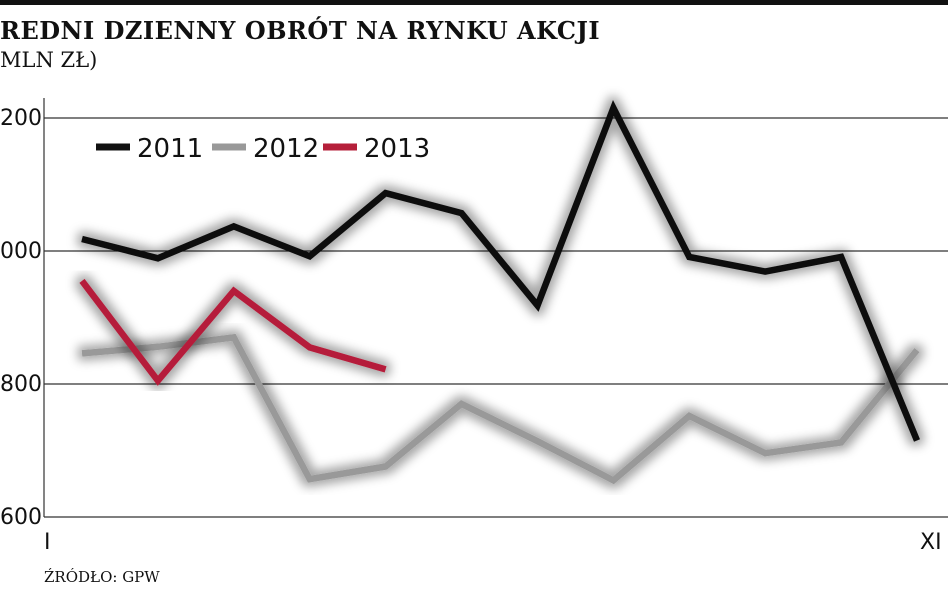 The image size is (948, 593). Describe the element at coordinates (21, 517) in the screenshot. I see `y-tick-label-600: 600` at that location.